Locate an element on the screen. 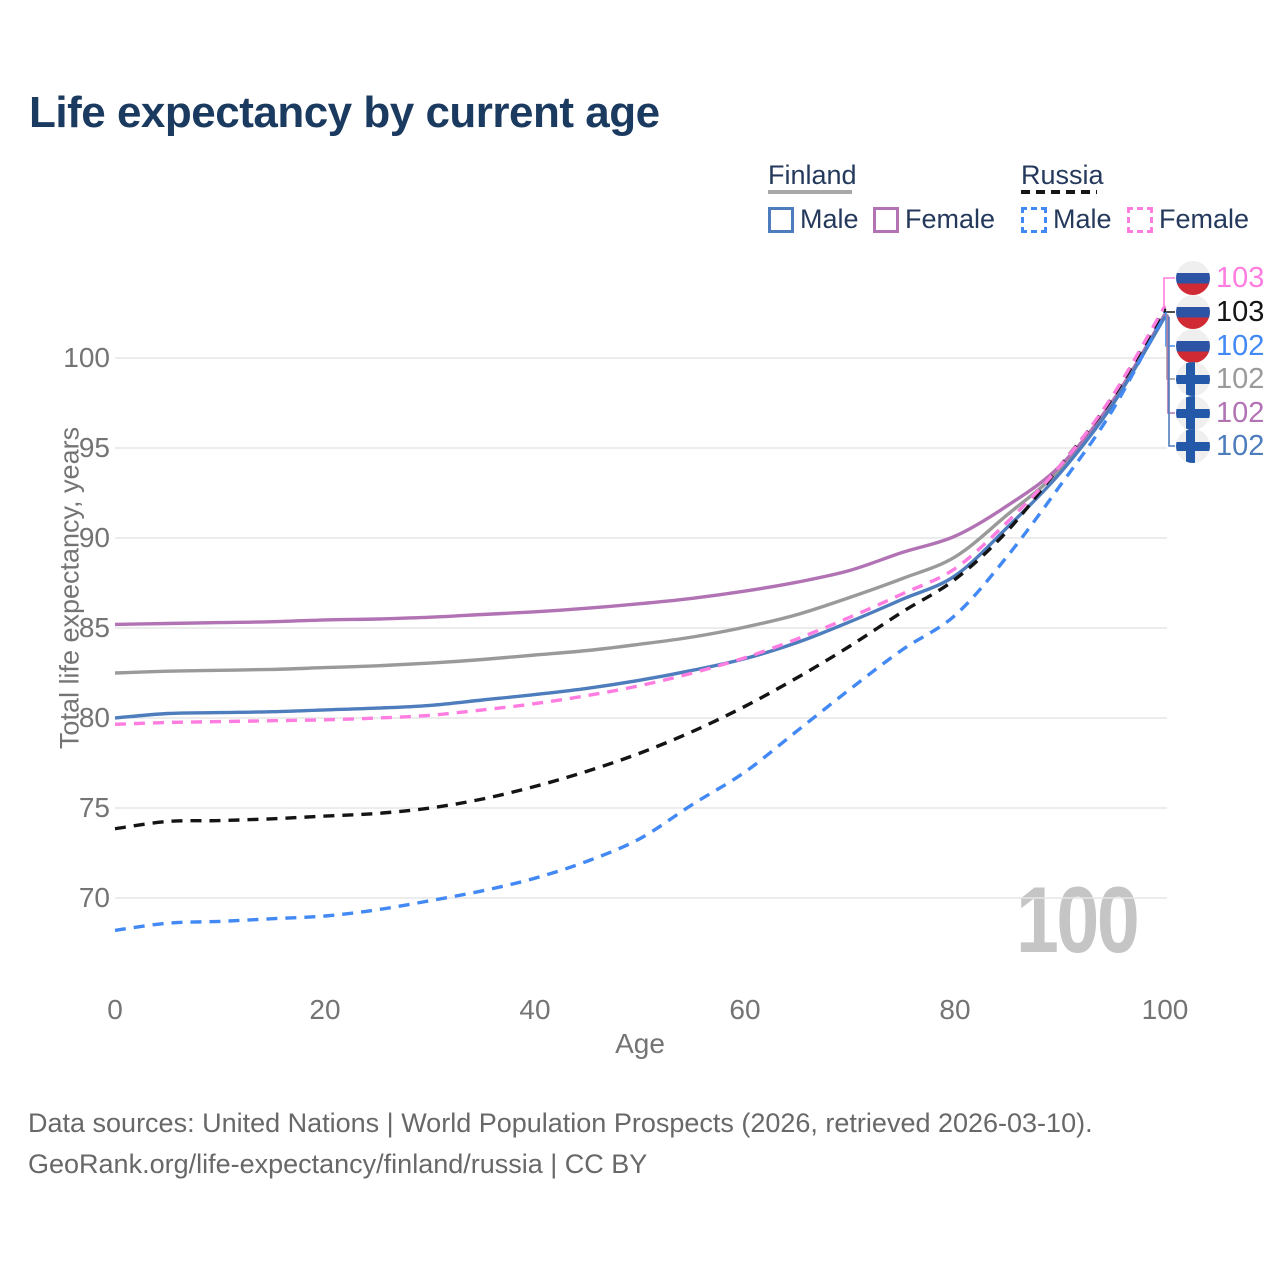 This screenshot has width=1280, height=1280. legend-item-finland-male: Male is located at coordinates (813, 219).